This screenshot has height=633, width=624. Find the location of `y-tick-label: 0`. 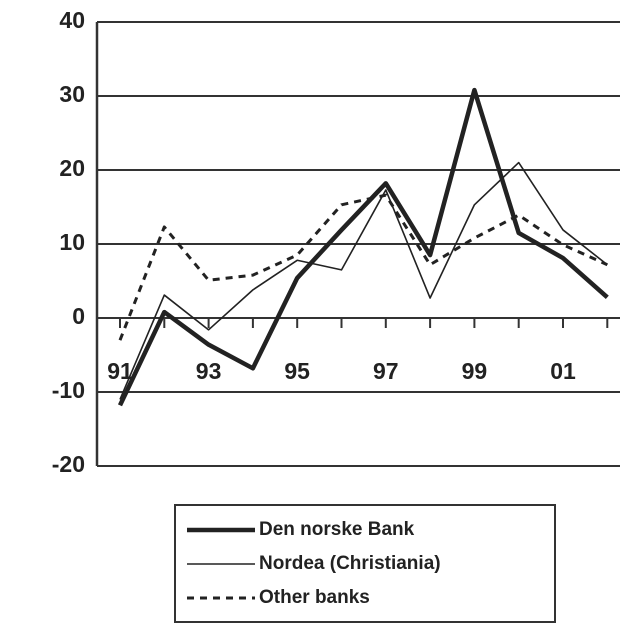

y-tick-label: 0 is located at coordinates (78, 316).